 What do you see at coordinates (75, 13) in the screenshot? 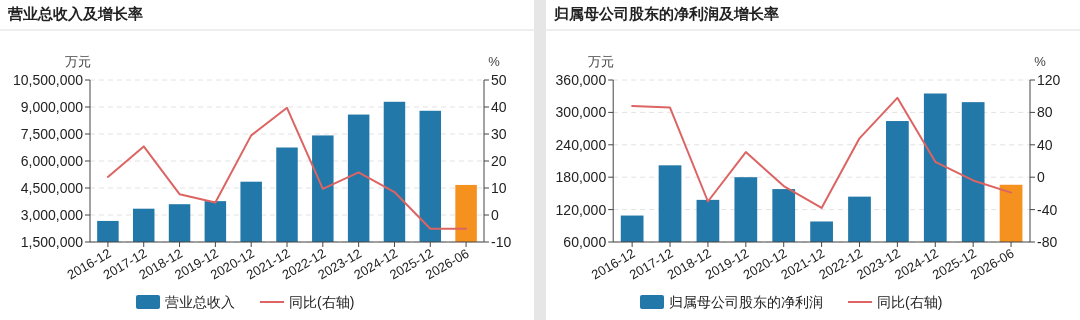
I see `chart-title: 营业总收入及增长率` at bounding box center [75, 13].